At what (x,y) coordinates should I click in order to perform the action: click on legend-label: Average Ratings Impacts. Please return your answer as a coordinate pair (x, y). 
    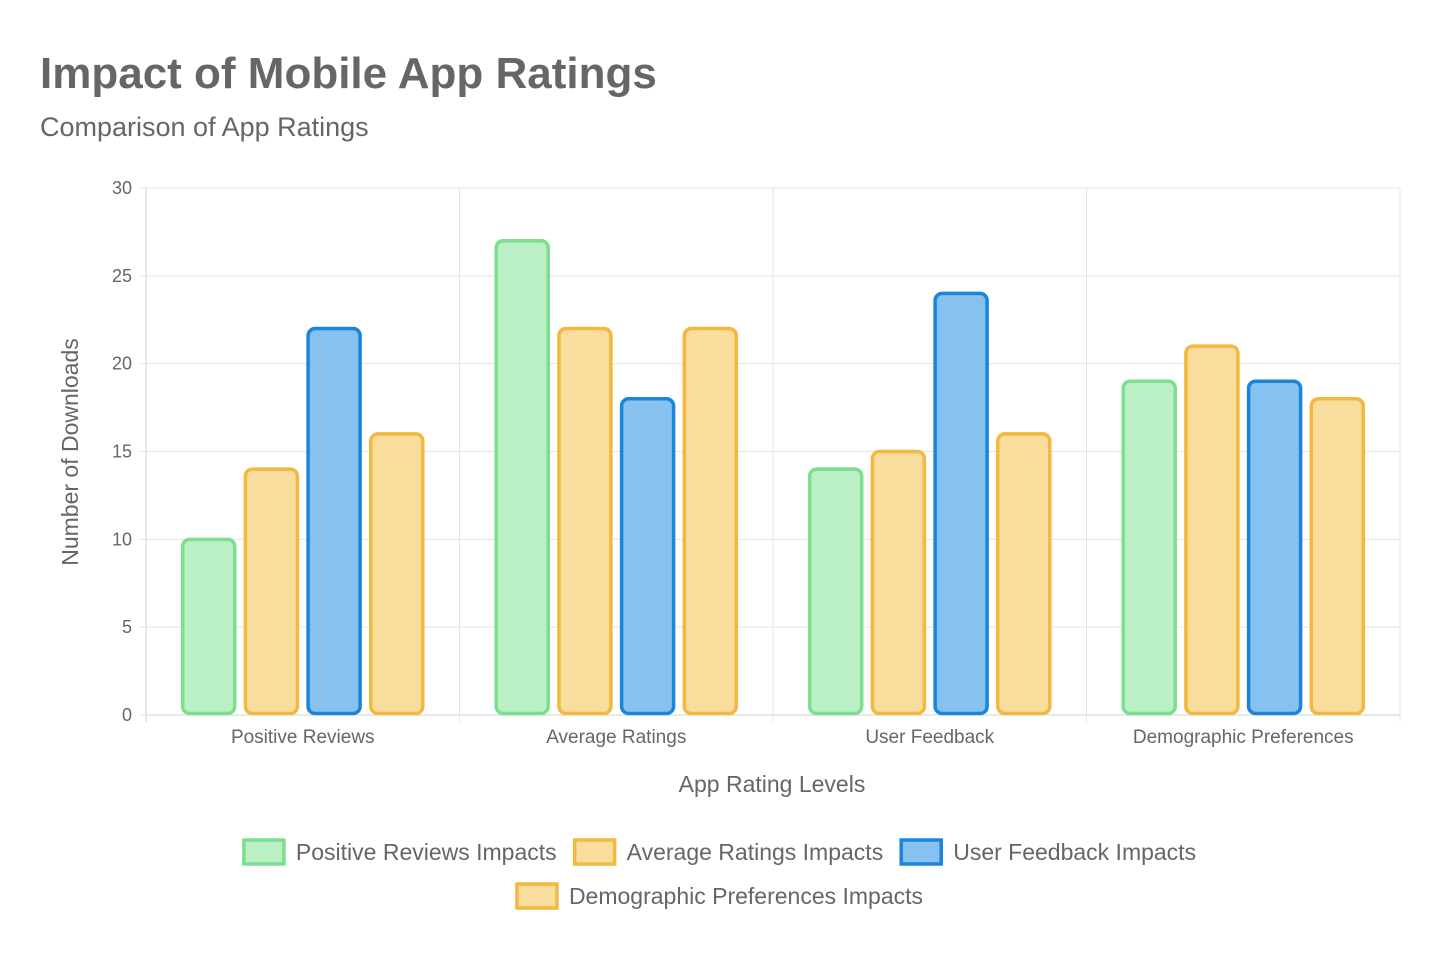
    Looking at the image, I should click on (755, 852).